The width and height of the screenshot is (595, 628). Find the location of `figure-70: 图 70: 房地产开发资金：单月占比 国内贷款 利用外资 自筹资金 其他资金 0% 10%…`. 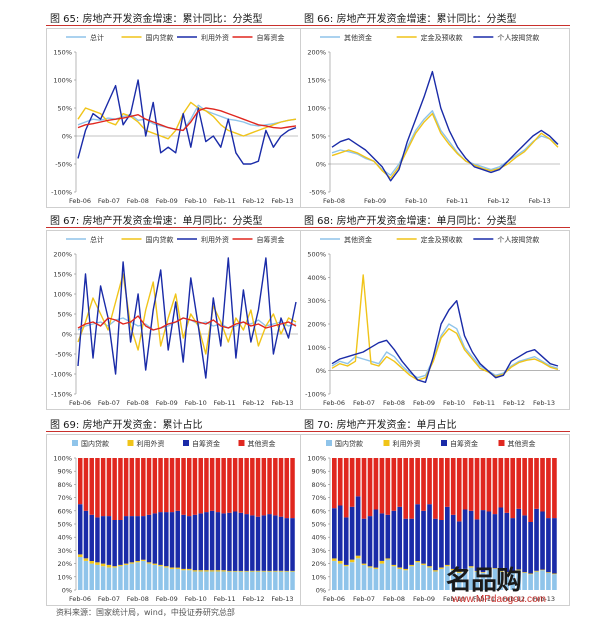

figure-70: 图 70: 房地产开发资金：单月占比 国内贷款 利用外资 自筹资金 其他资金 0% 10%… is located at coordinates (435, 511).